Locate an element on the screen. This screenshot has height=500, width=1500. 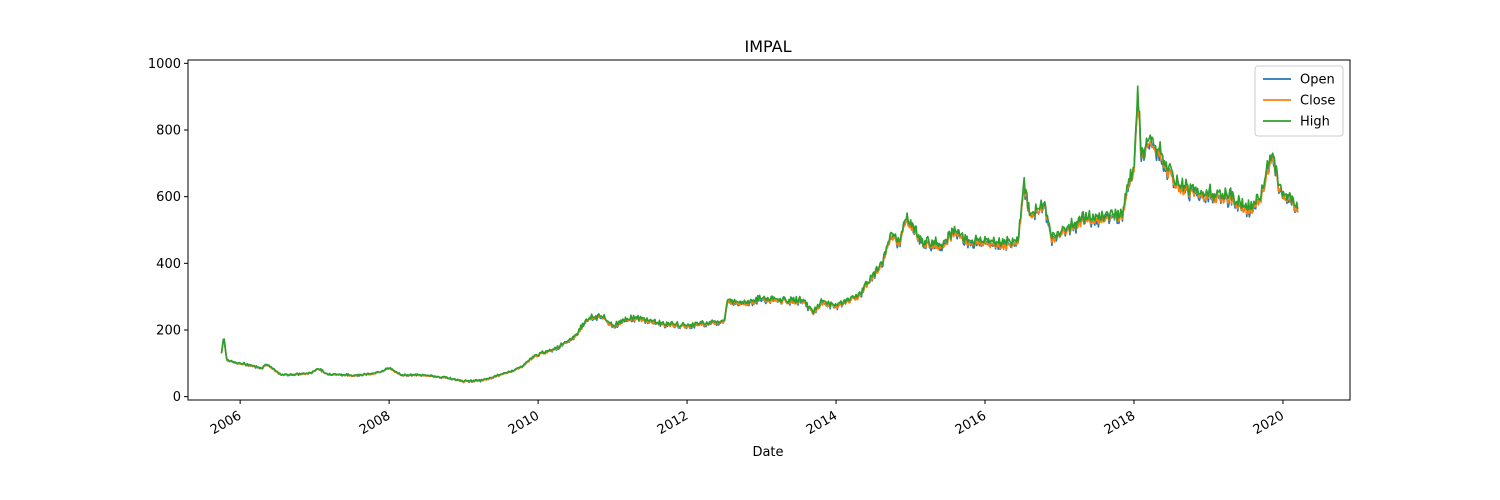
y-tick-label: 200 is located at coordinates (168, 331).